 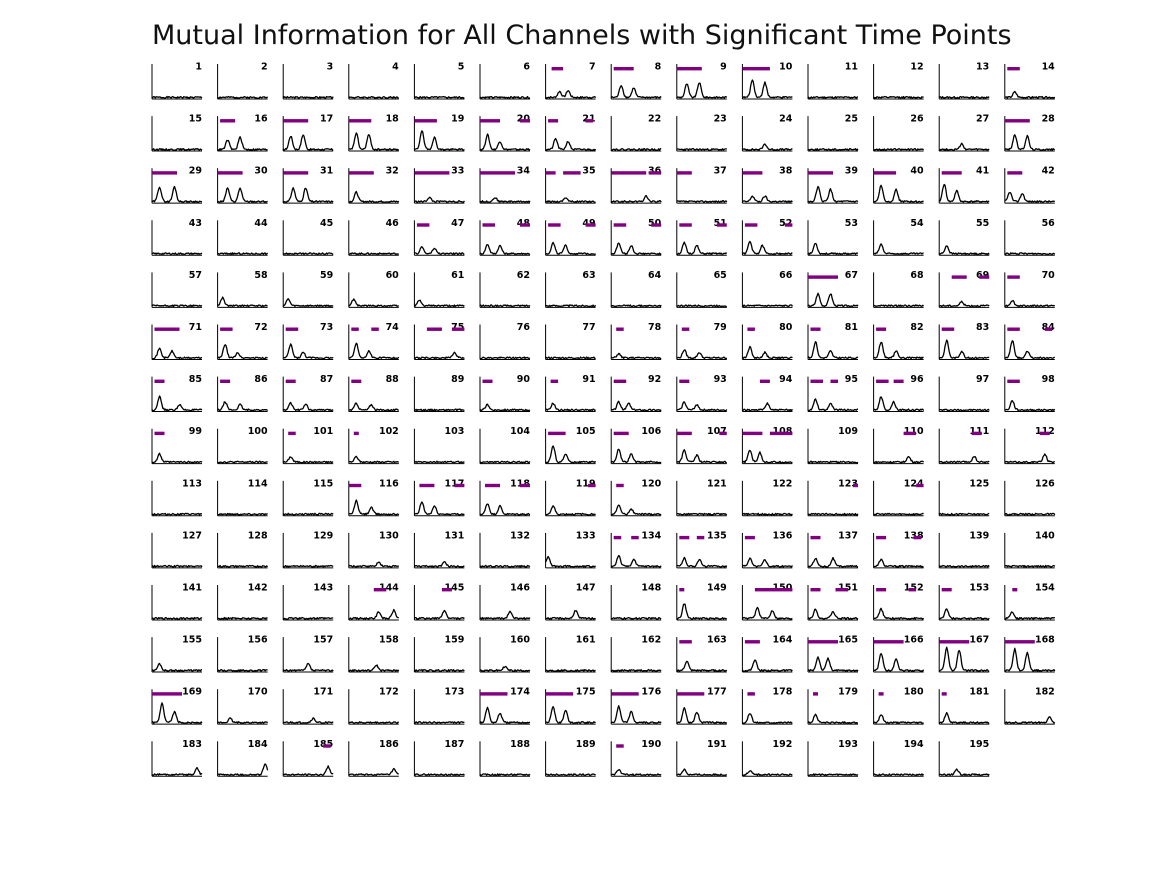 I want to click on channel-label: 4, so click(x=395, y=67).